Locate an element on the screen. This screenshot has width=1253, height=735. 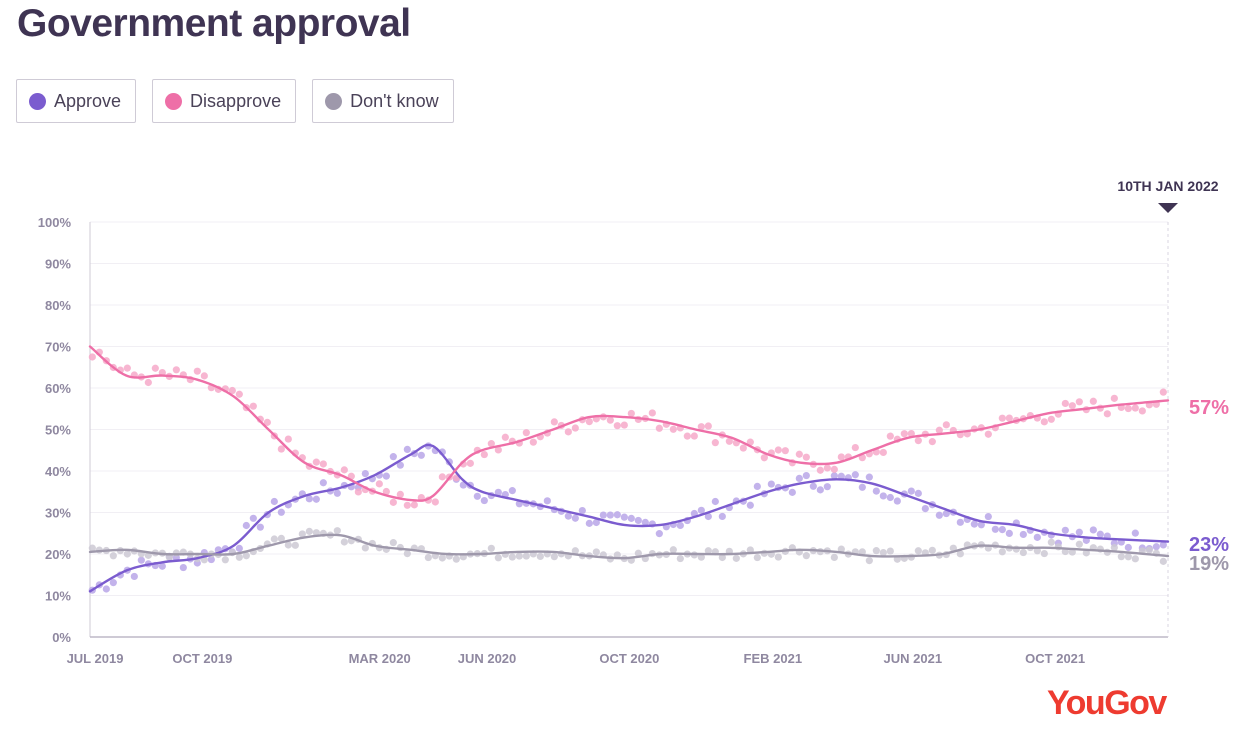
legend-item-approve: Approve is located at coordinates (76, 101).